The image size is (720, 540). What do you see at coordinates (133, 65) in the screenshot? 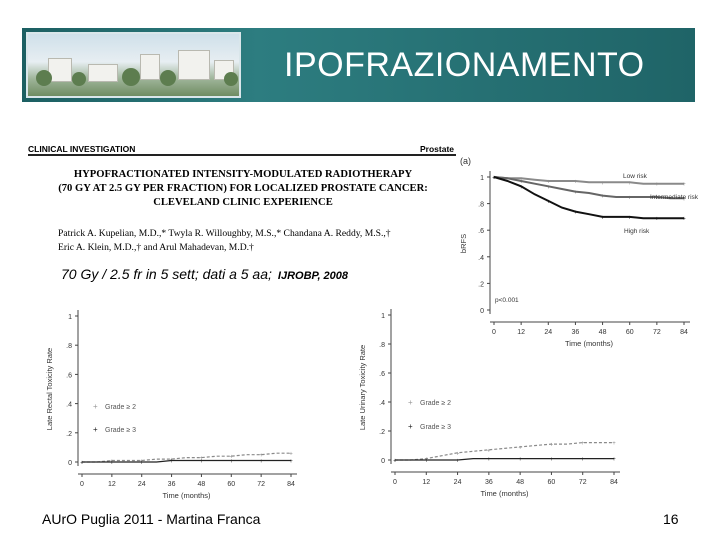
I see `banner-photo` at bounding box center [133, 65].